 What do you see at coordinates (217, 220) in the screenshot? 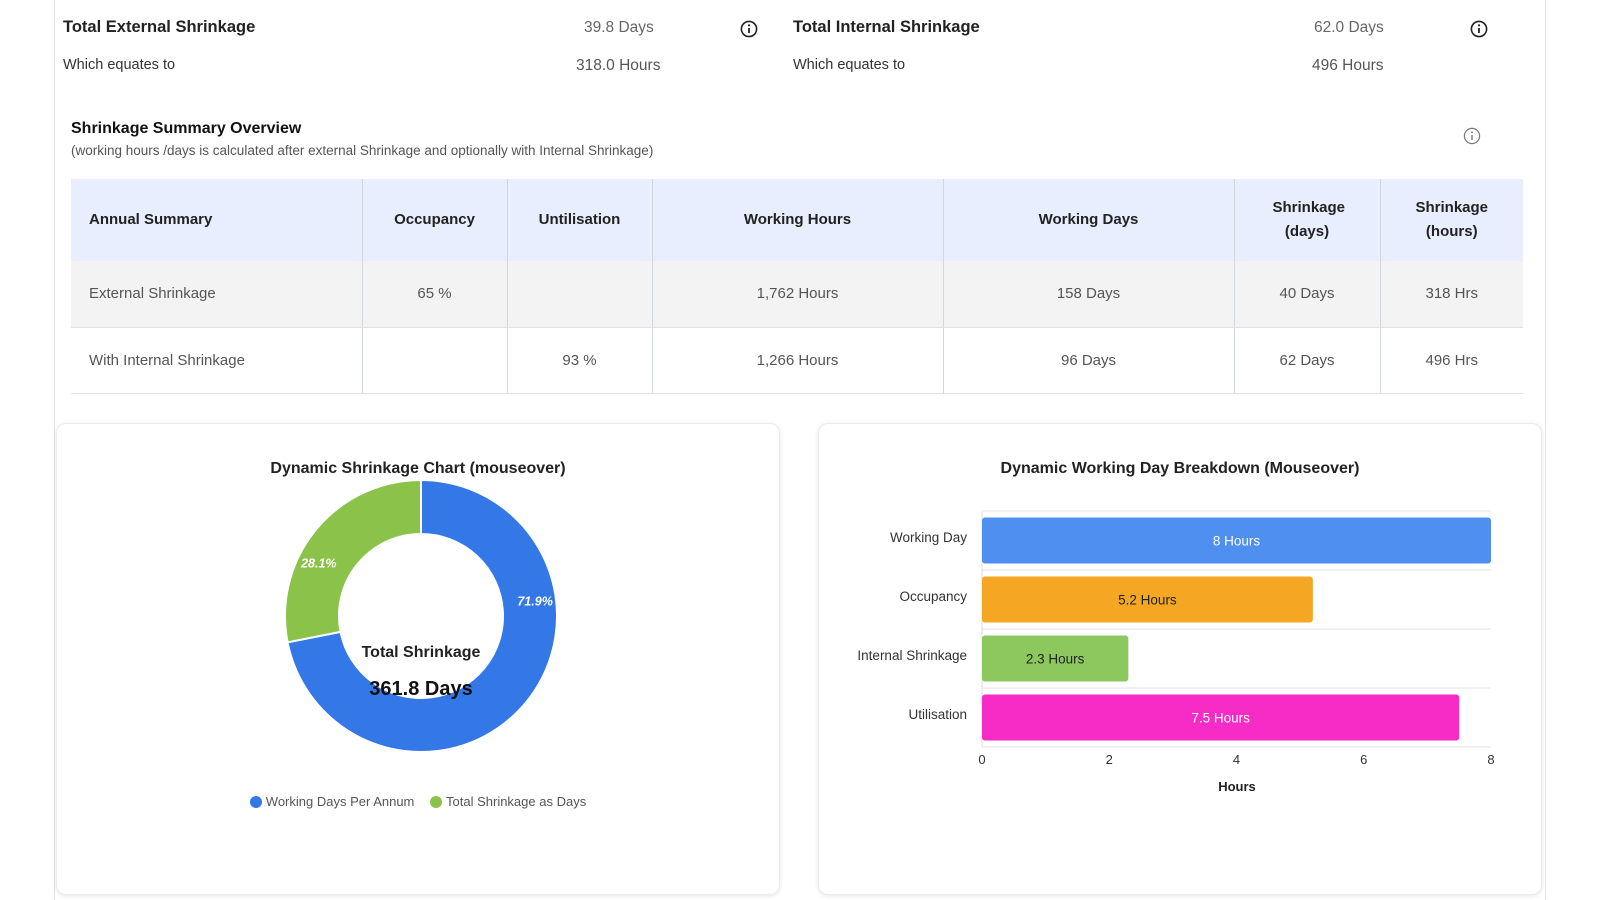
I see `column-header: Annual Summary` at bounding box center [217, 220].